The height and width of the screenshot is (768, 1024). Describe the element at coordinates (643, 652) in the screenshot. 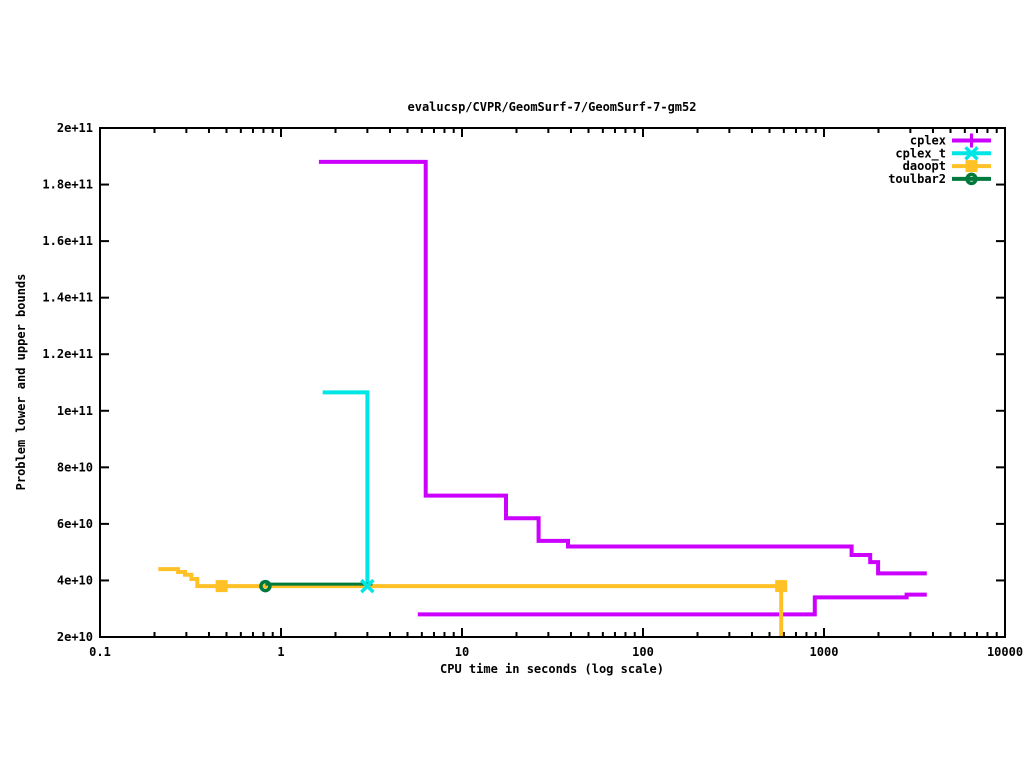

I see `x-tick-label: 100` at that location.